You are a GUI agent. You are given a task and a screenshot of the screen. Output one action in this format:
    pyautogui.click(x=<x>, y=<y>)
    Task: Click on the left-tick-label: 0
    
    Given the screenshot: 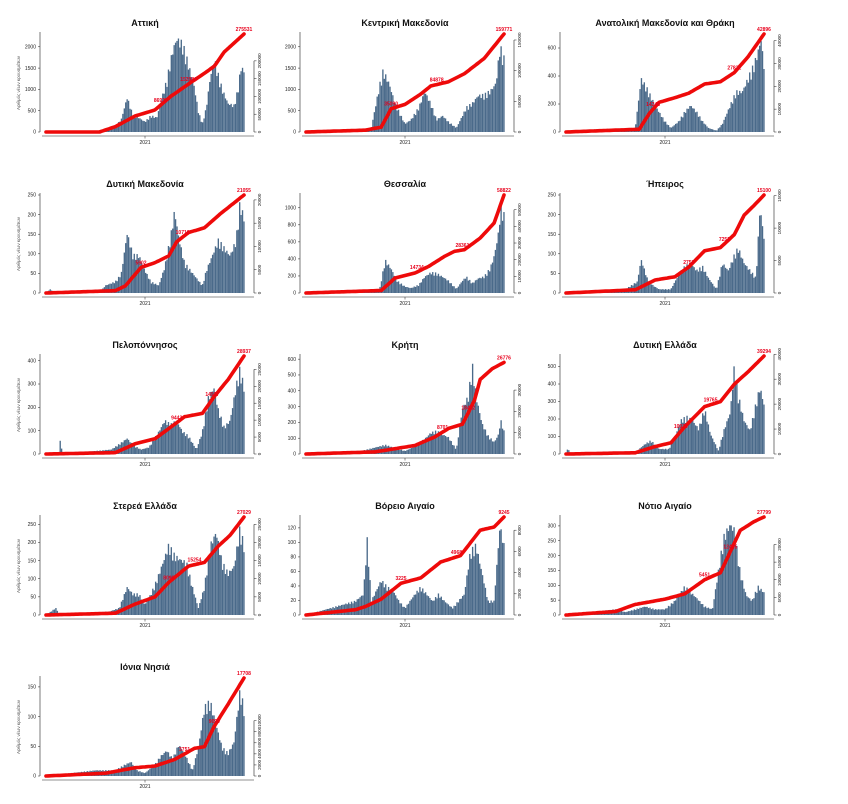 What is the action you would take?
    pyautogui.click(x=34, y=133)
    